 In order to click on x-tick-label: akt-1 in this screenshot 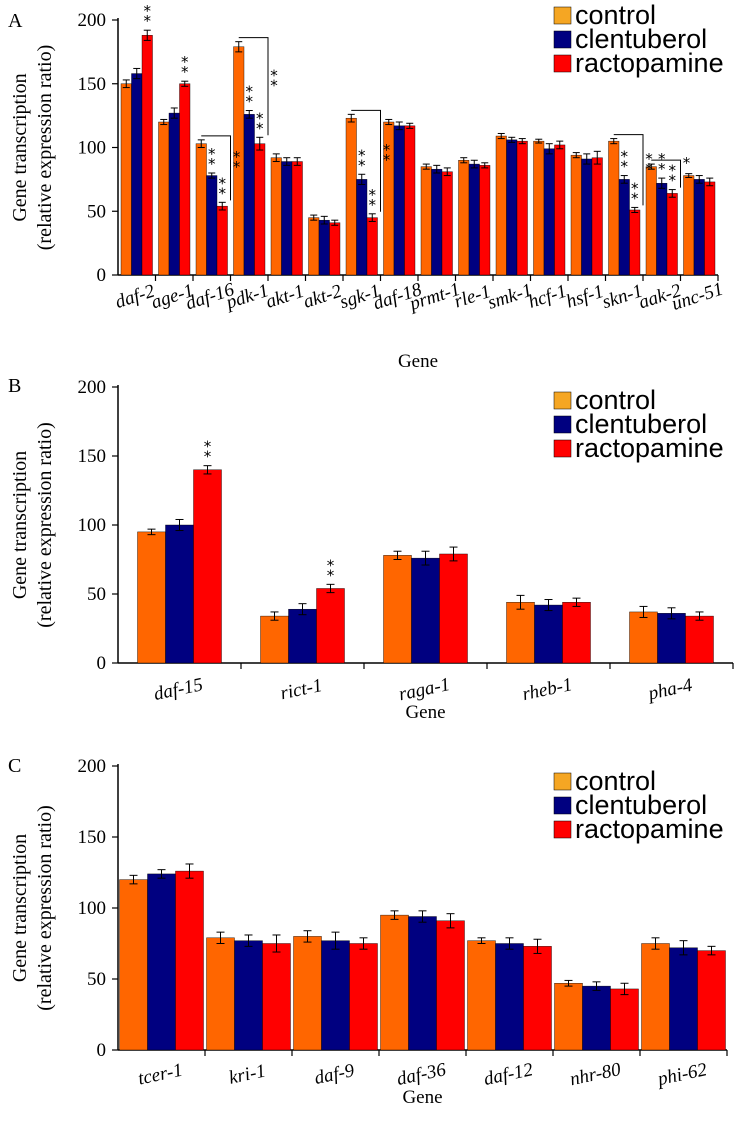, I will do `click(285, 297)`.